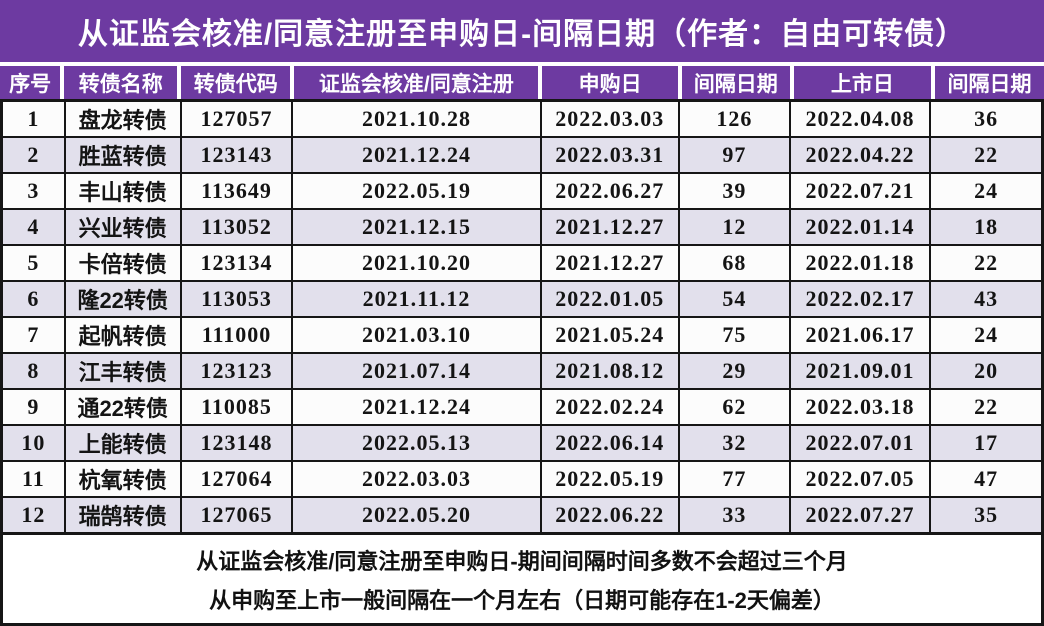  Describe the element at coordinates (734, 263) in the screenshot. I see `table-cell: 68` at that location.